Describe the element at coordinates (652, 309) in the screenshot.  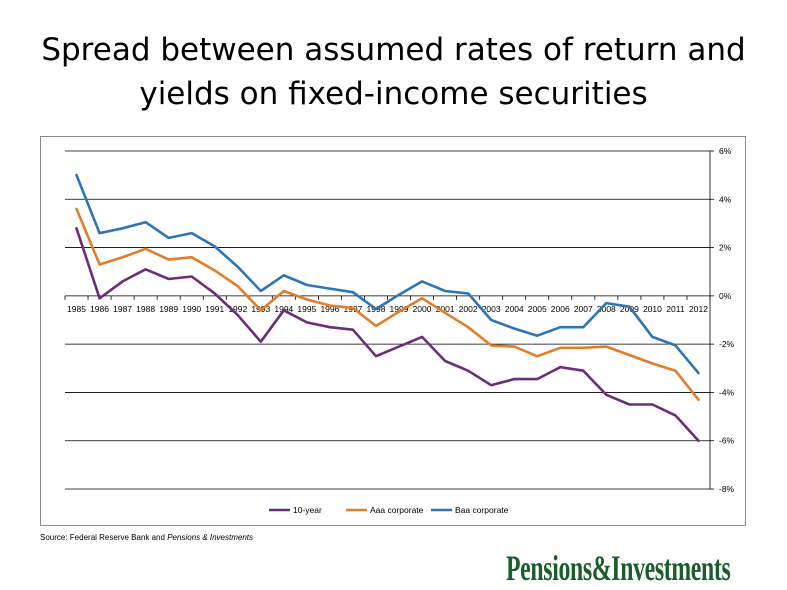
I see `x-tick-label-2010: 2010` at that location.